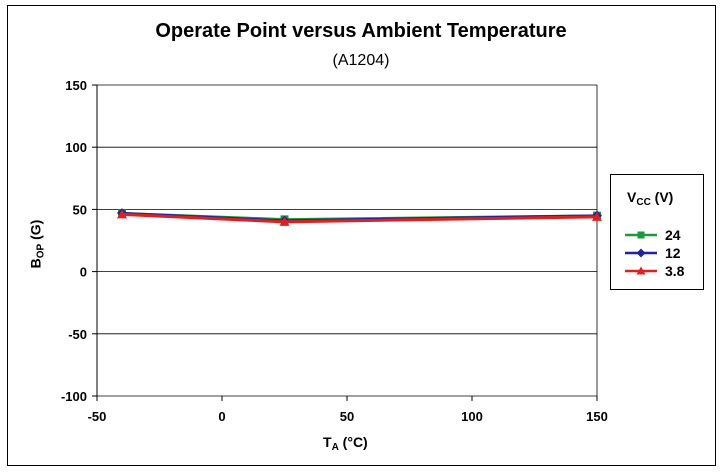  I want to click on x-tick-label-50: 50, so click(347, 416).